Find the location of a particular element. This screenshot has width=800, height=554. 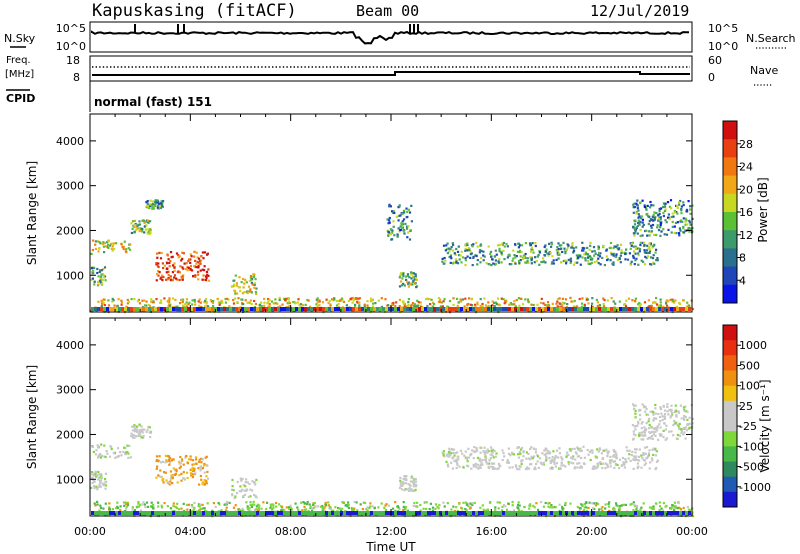

colorbar-tick-label: 16 is located at coordinates (746, 212).